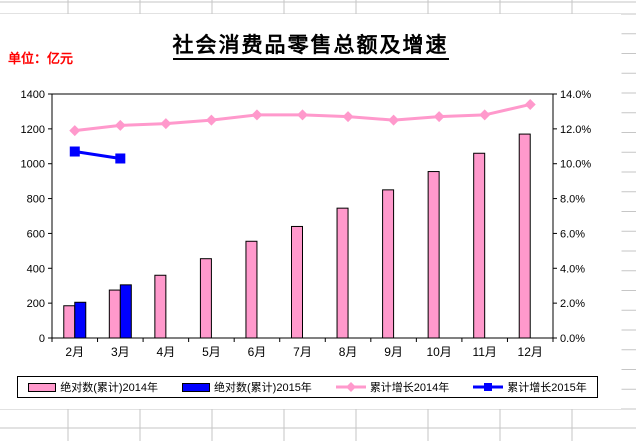 This screenshot has height=441, width=636. I want to click on chart-title: 社会消费品零售总额及增速, so click(310, 44).